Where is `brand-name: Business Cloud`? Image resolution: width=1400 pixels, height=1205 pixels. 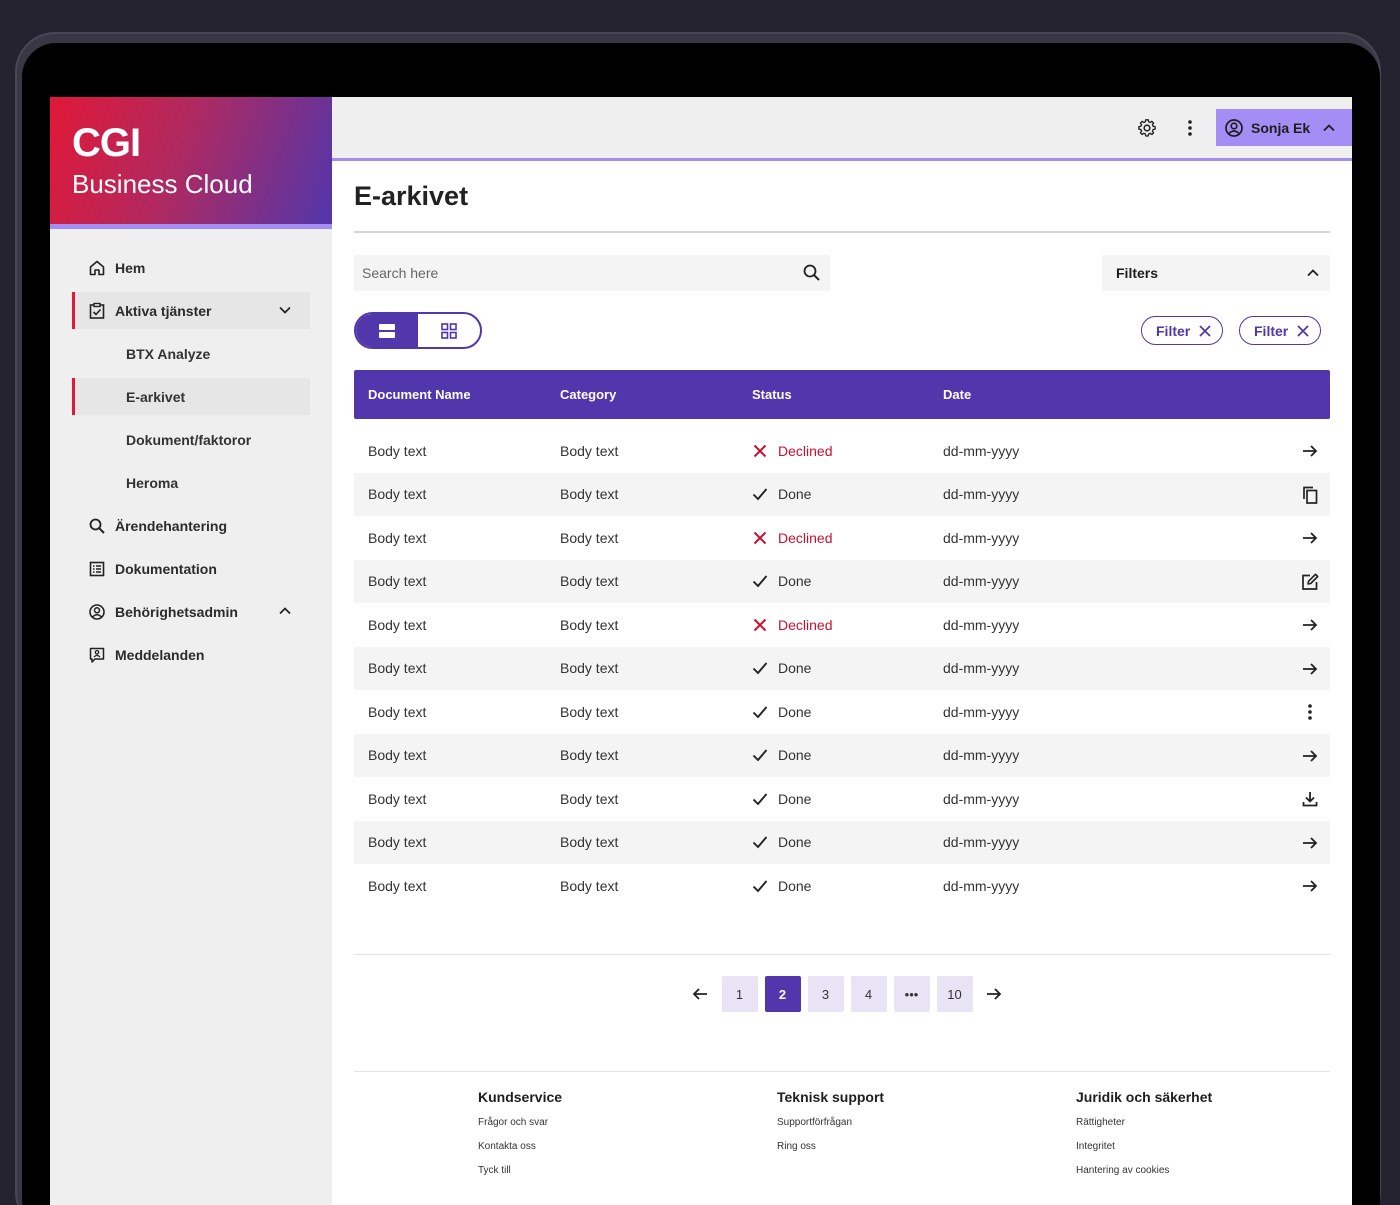 brand-name: Business Cloud is located at coordinates (162, 184).